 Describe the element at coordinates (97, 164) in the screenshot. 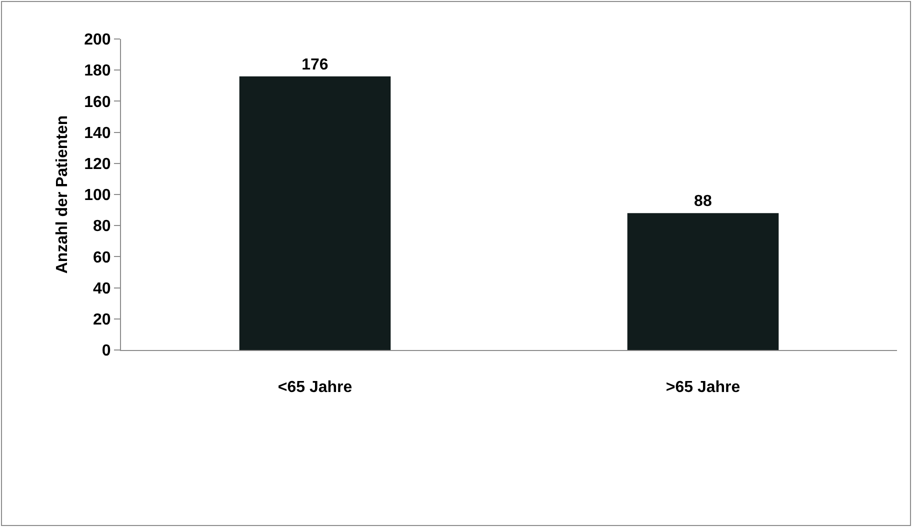

I see `y-tick-label: 120` at that location.